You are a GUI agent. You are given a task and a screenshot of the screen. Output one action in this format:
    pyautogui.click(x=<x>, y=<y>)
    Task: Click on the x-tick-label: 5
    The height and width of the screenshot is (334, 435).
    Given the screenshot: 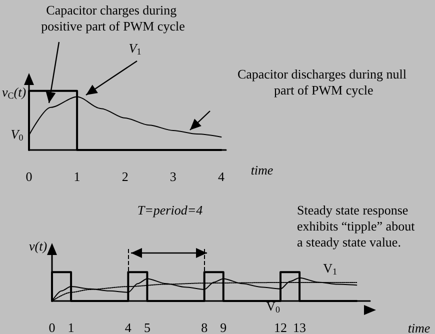 What is the action you would take?
    pyautogui.click(x=147, y=327)
    